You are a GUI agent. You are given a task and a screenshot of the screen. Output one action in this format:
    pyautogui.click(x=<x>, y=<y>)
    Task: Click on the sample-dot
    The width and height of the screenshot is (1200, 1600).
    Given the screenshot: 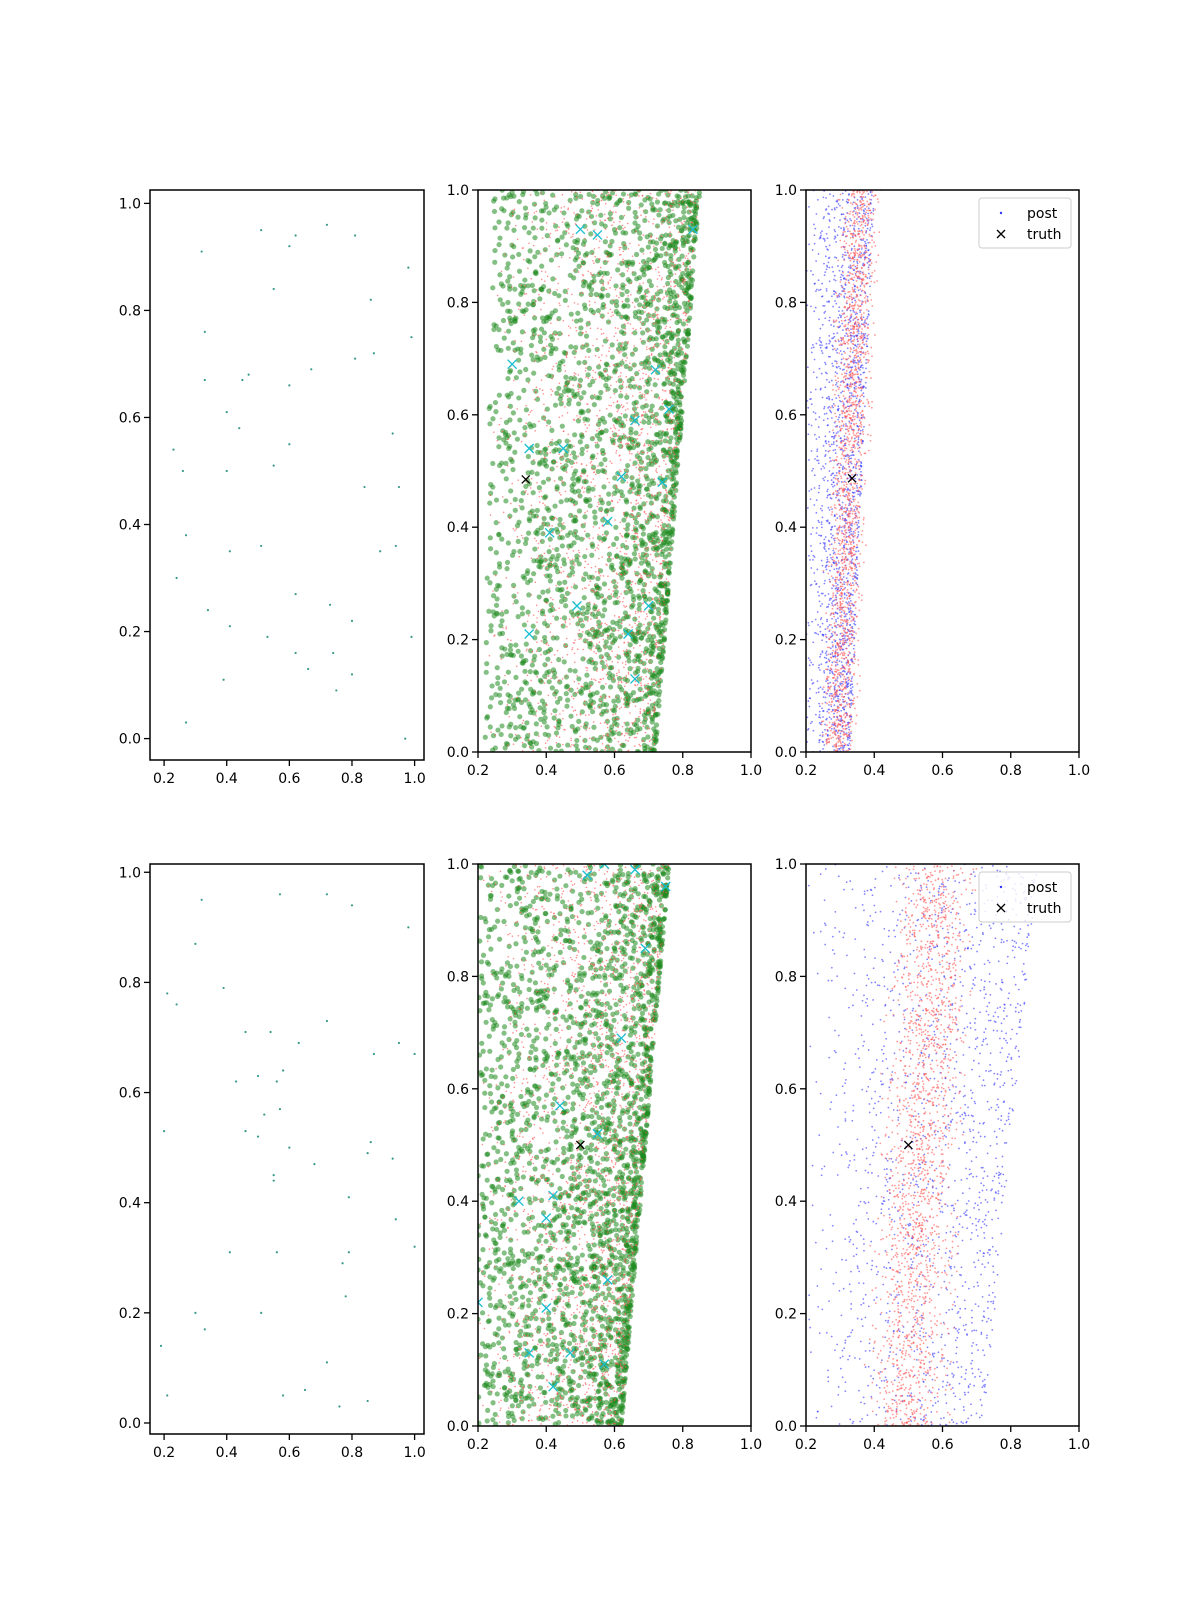 What is the action you would take?
    pyautogui.click(x=229, y=551)
    